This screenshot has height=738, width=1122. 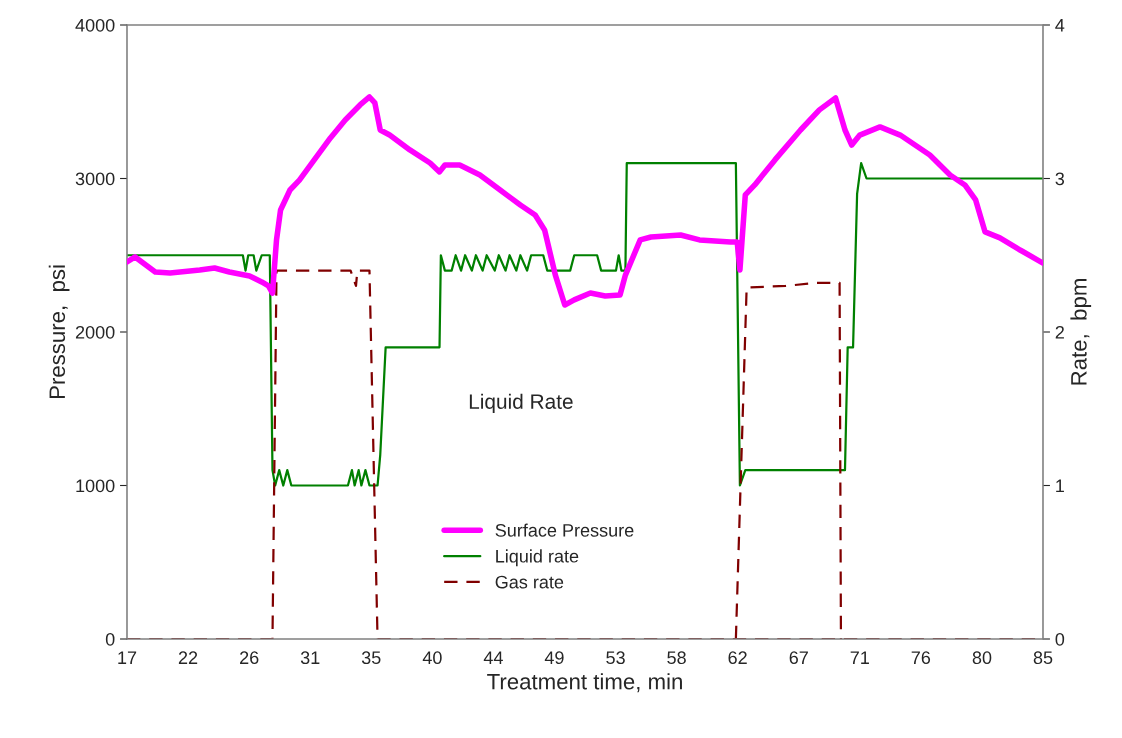 What do you see at coordinates (127, 657) in the screenshot?
I see `x-tick-label: 17` at bounding box center [127, 657].